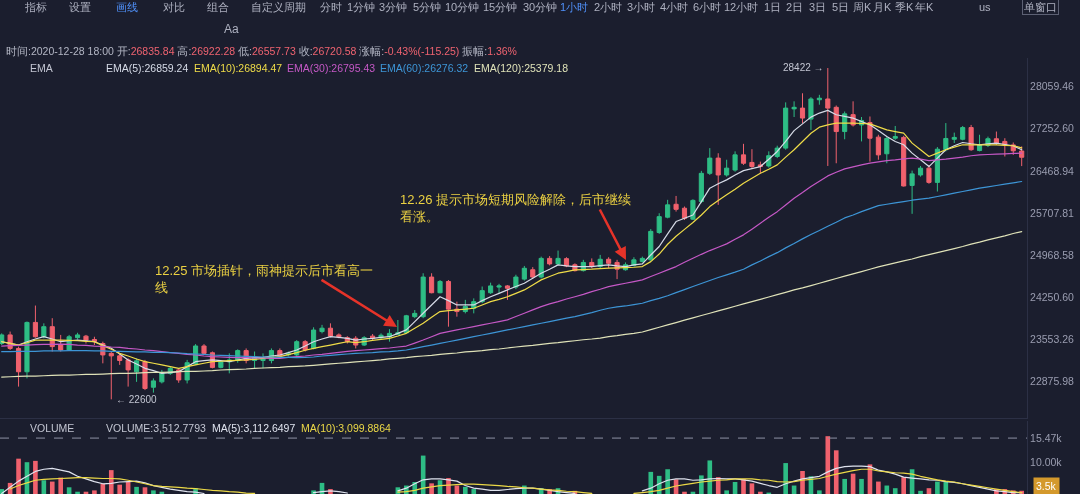  I want to click on text: EMA(30):26795.43, so click(331, 68).